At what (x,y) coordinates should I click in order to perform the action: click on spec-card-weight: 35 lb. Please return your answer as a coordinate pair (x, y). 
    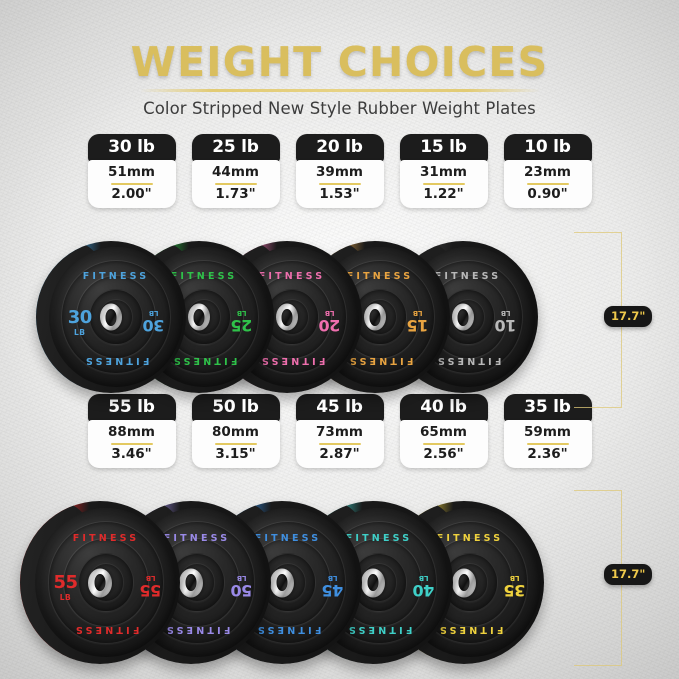
    Looking at the image, I should click on (547, 408).